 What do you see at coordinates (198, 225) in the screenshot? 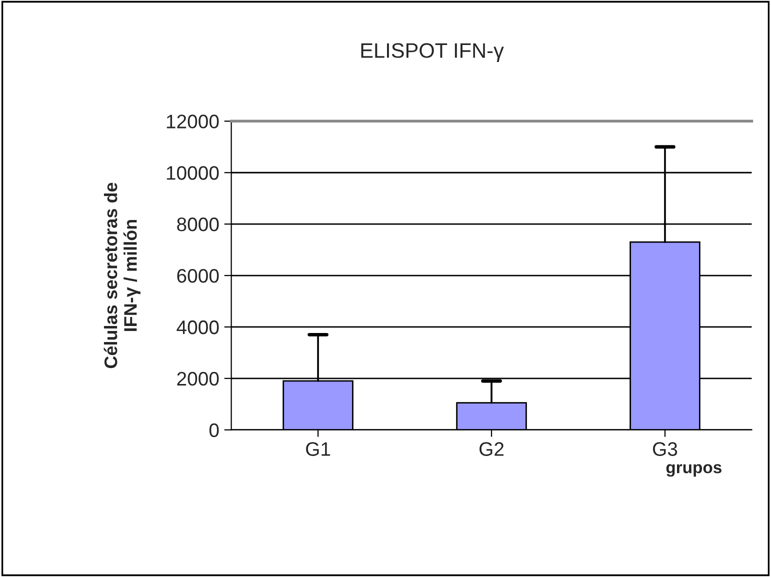
I see `y-tick-label: 8000` at bounding box center [198, 225].